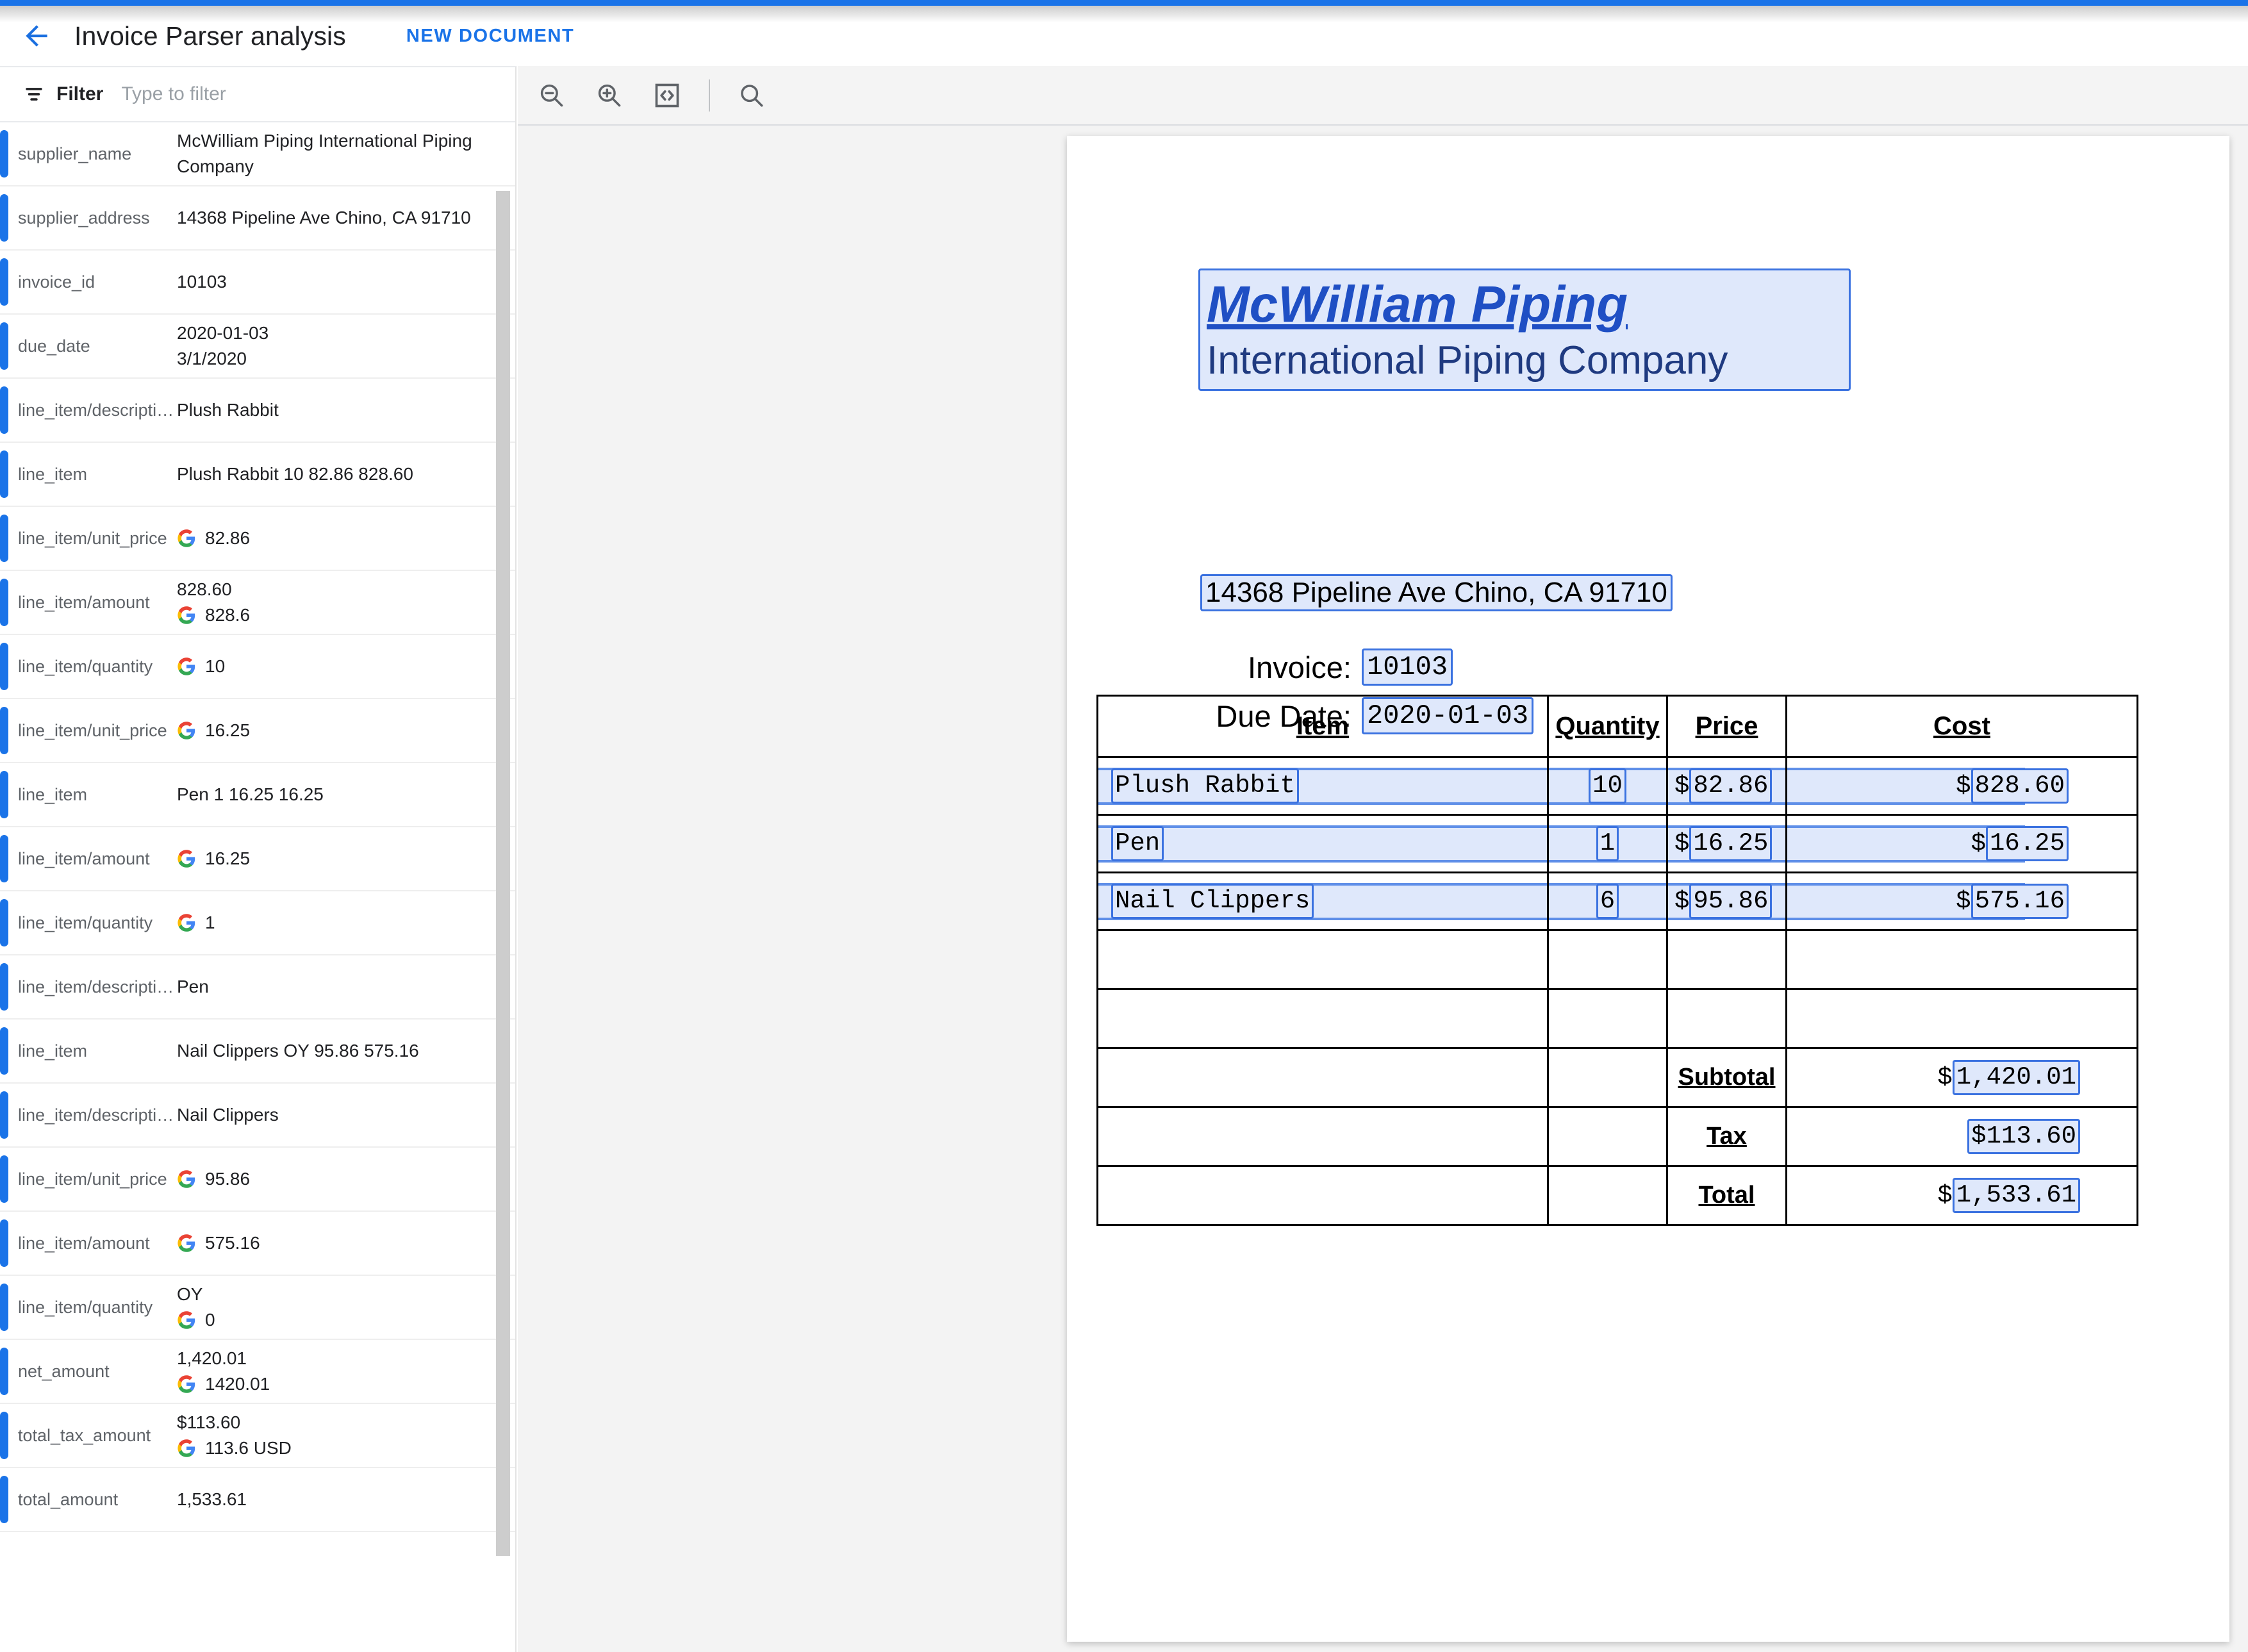 The width and height of the screenshot is (2248, 1652). What do you see at coordinates (2020, 902) in the screenshot?
I see `amount-highlight: 575.16` at bounding box center [2020, 902].